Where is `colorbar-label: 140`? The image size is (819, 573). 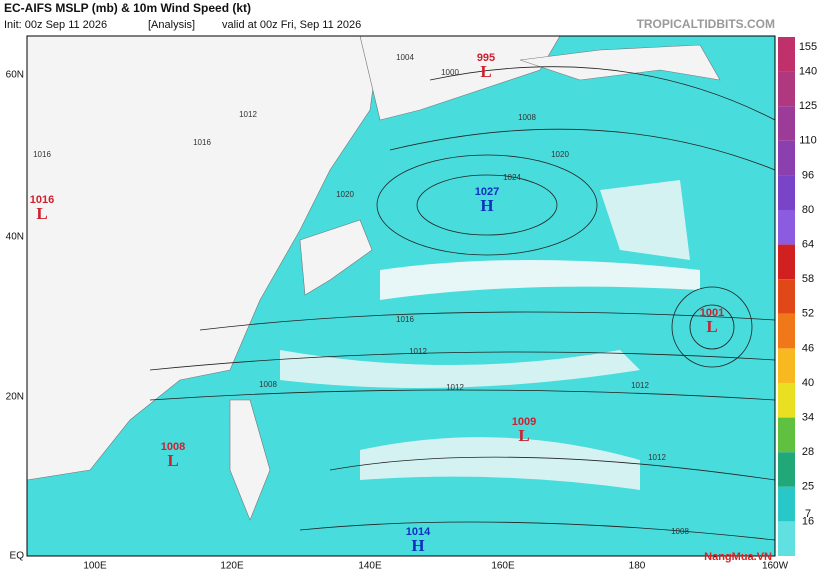
colorbar-label: 140 is located at coordinates (808, 72).